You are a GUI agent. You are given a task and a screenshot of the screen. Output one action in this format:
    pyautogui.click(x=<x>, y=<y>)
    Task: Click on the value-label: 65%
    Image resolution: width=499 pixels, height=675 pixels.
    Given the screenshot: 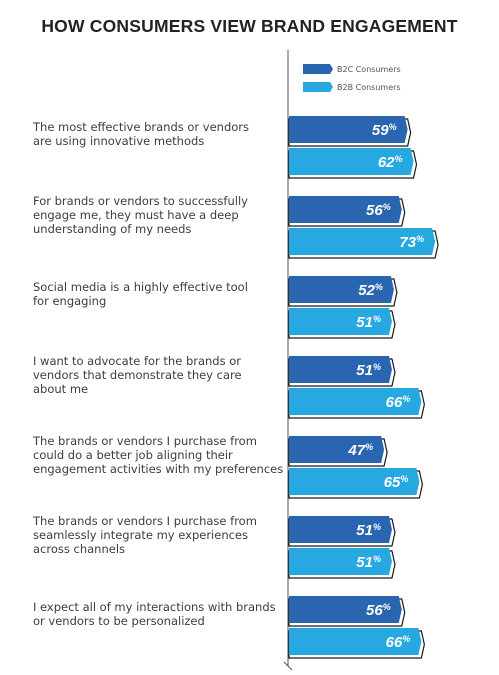 What is the action you would take?
    pyautogui.click(x=396, y=482)
    